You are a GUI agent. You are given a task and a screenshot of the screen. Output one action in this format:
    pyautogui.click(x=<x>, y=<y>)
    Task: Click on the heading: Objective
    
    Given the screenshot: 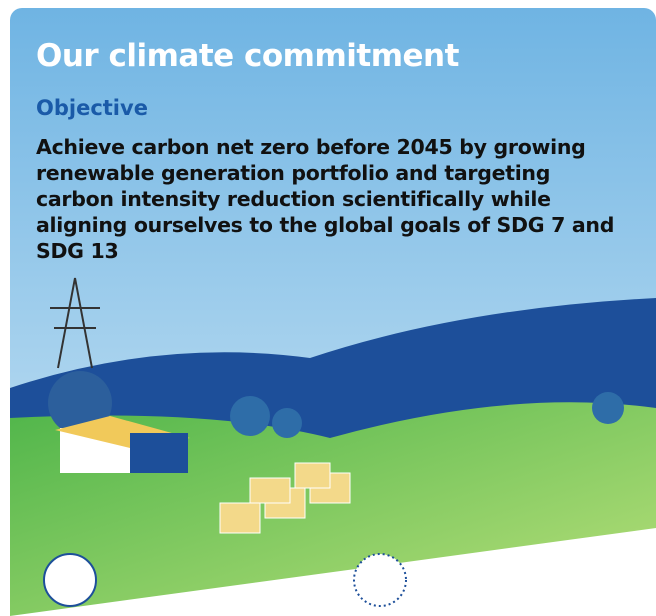 What is the action you would take?
    pyautogui.click(x=92, y=108)
    